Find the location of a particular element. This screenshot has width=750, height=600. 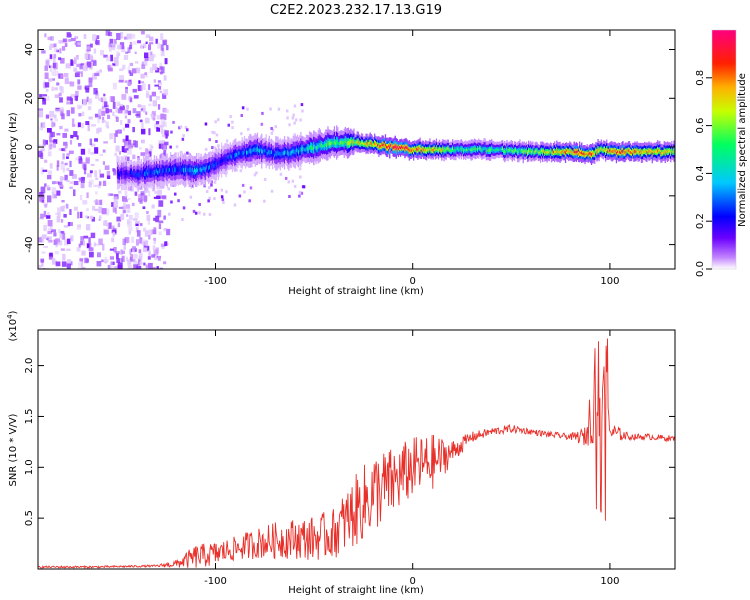

bottom-x-tick-label: -100 is located at coordinates (215, 581).